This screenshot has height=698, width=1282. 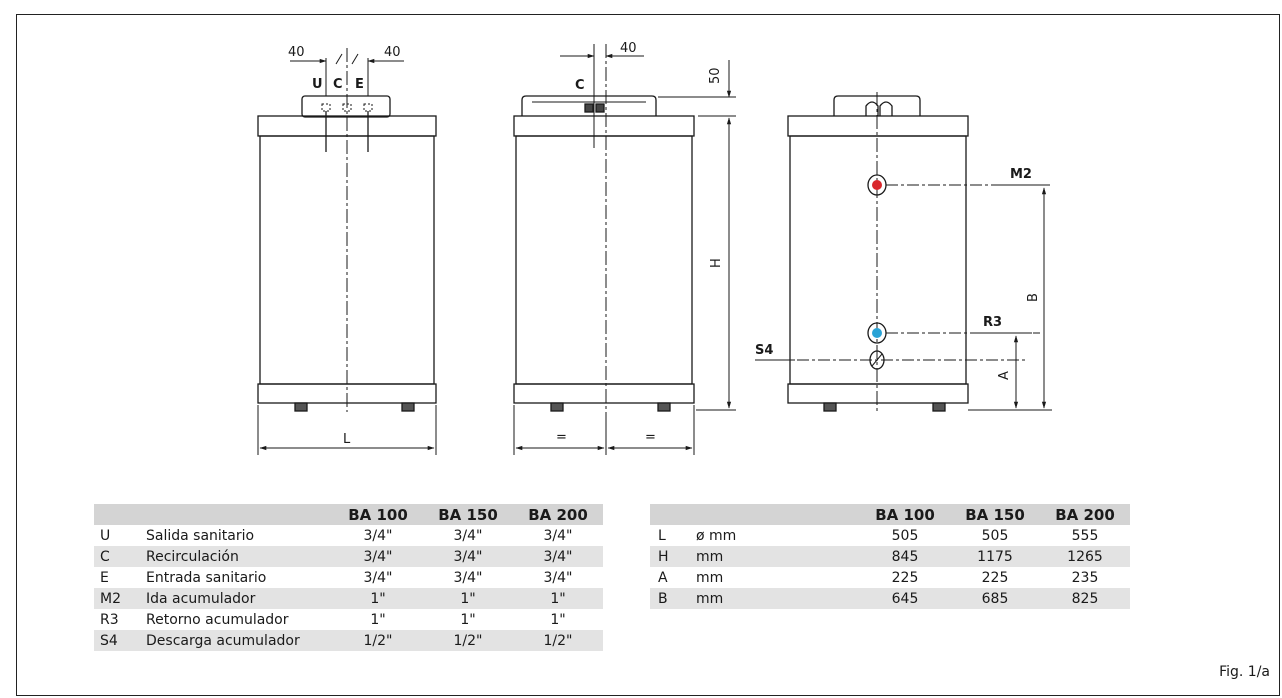 I want to click on cell-ba200: 1/2", so click(x=558, y=640).